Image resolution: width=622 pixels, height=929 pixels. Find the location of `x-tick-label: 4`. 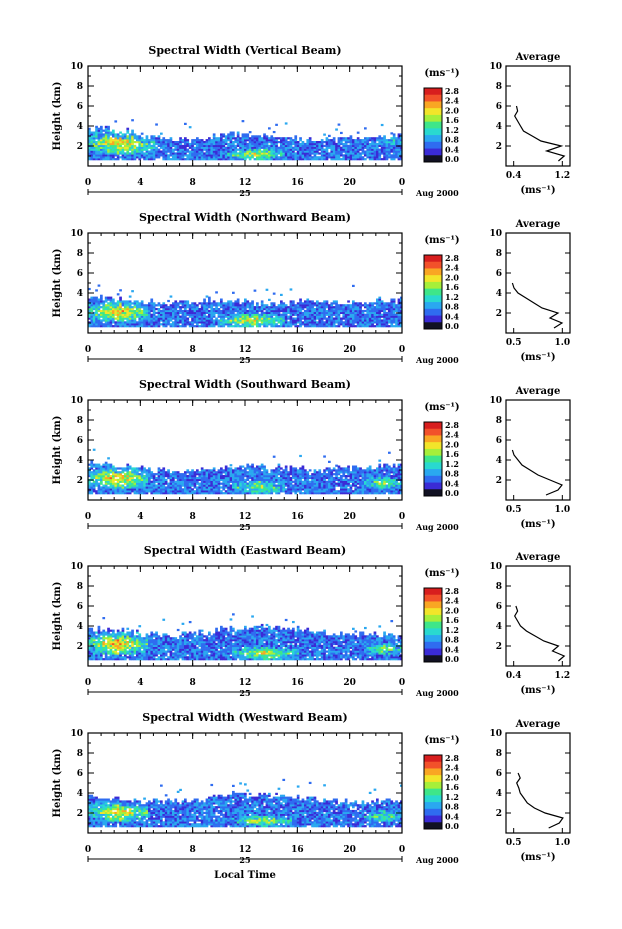

x-tick-label: 4 is located at coordinates (140, 350).